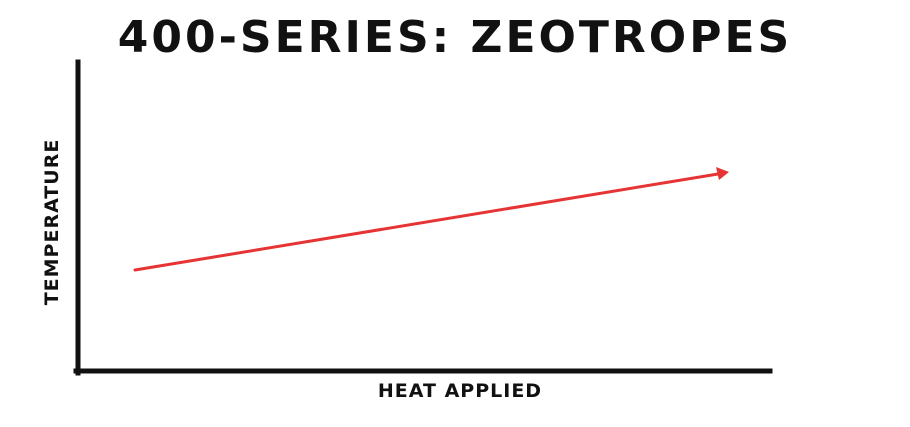 The image size is (910, 427). Describe the element at coordinates (722, 173) in the screenshot. I see `arrowhead-right-icon` at that location.